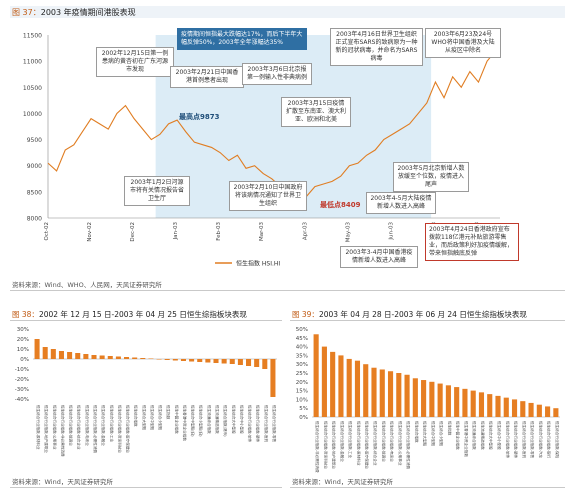  Describe the element at coordinates (23, 350) in the screenshot. I see `fig38-y-tick-2: 10%` at that location.